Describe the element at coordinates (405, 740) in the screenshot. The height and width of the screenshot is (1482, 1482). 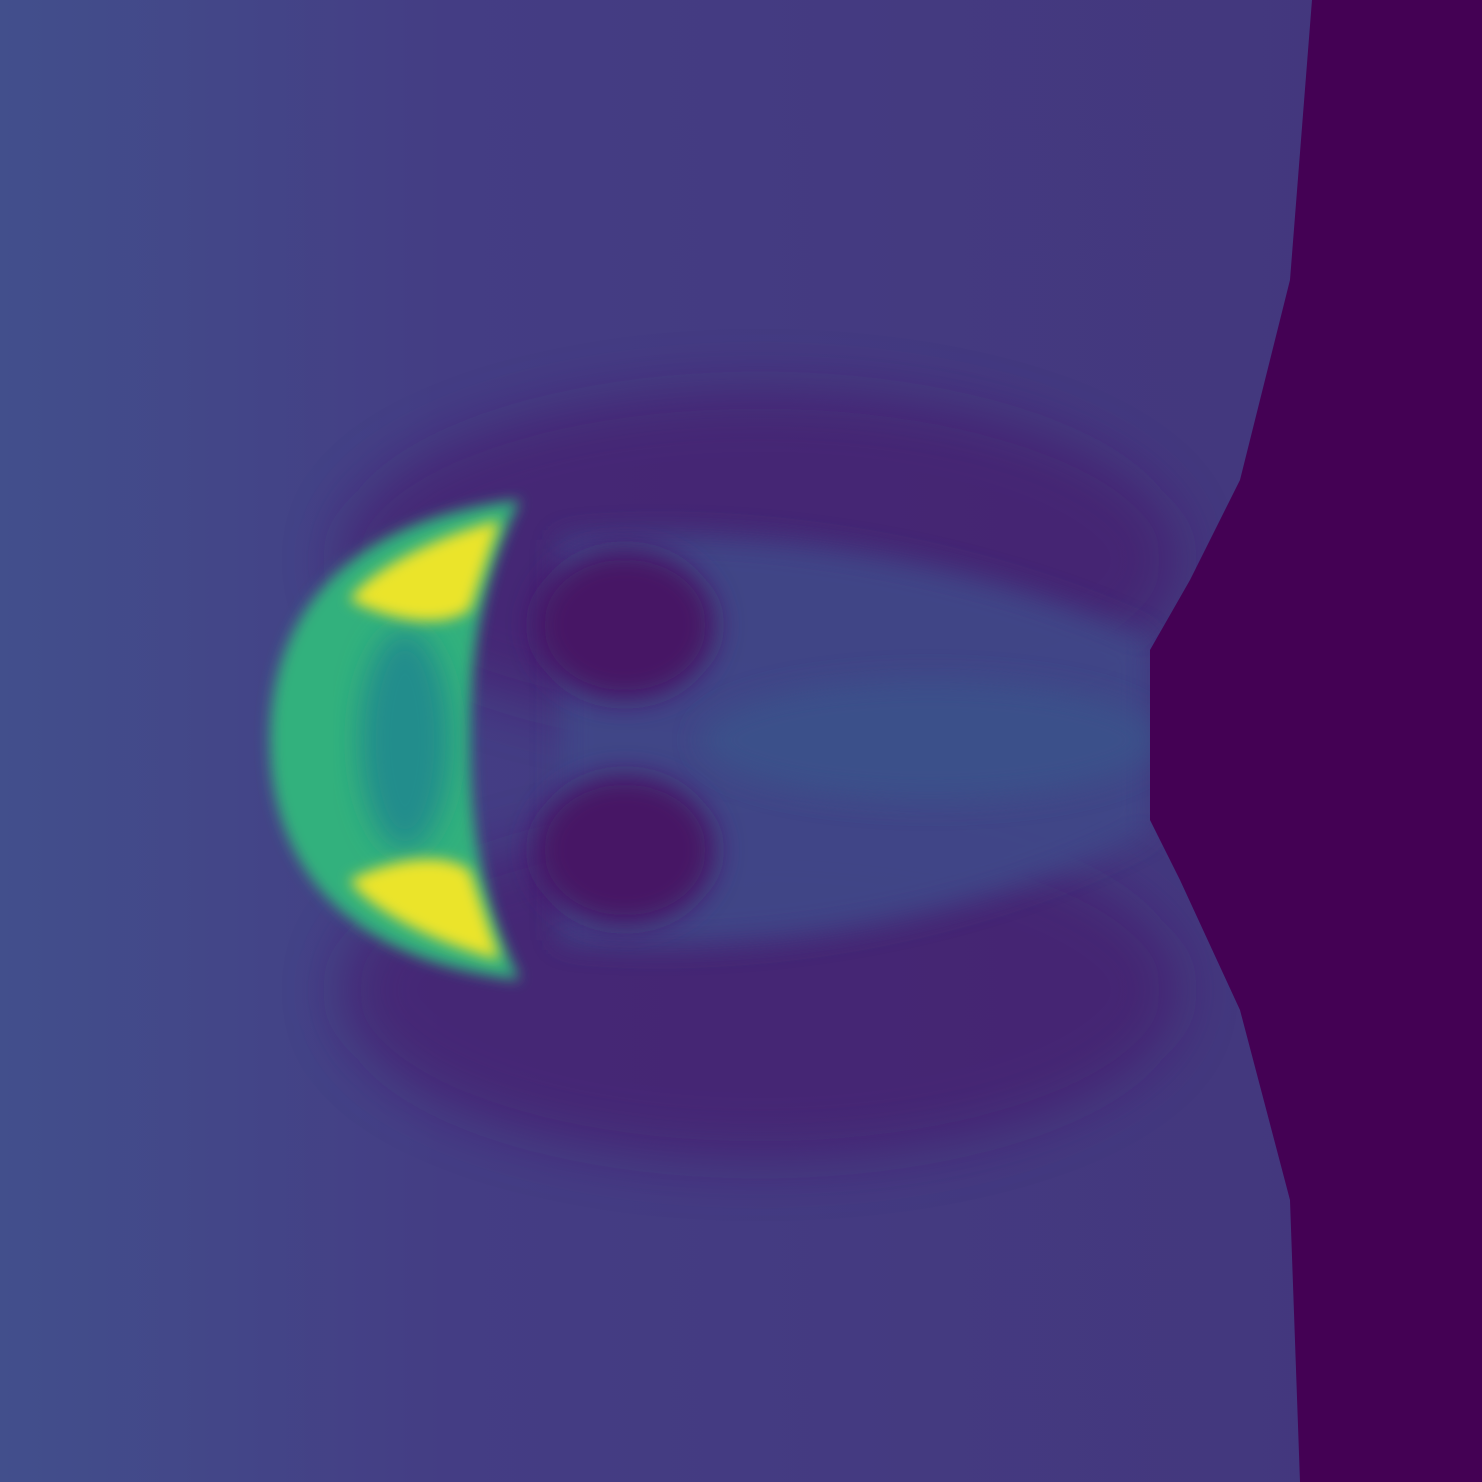
I see `crescent-core` at that location.